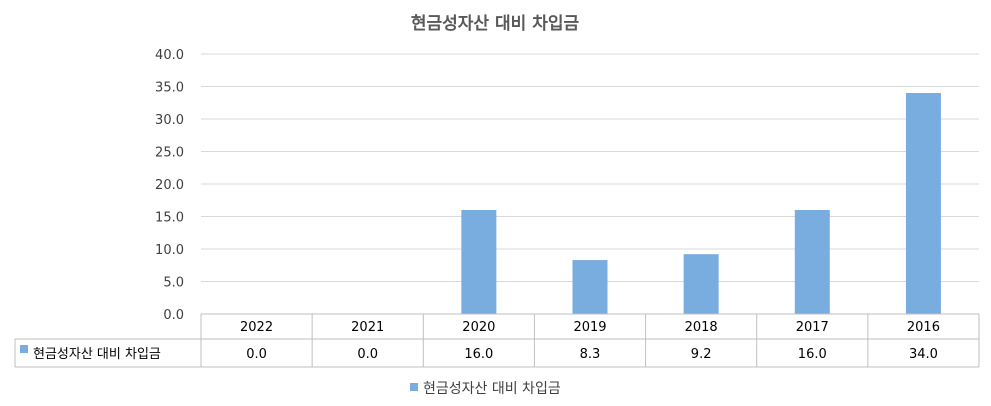 This screenshot has width=991, height=406. What do you see at coordinates (169, 218) in the screenshot?
I see `y-tick-label: 15.0` at bounding box center [169, 218].